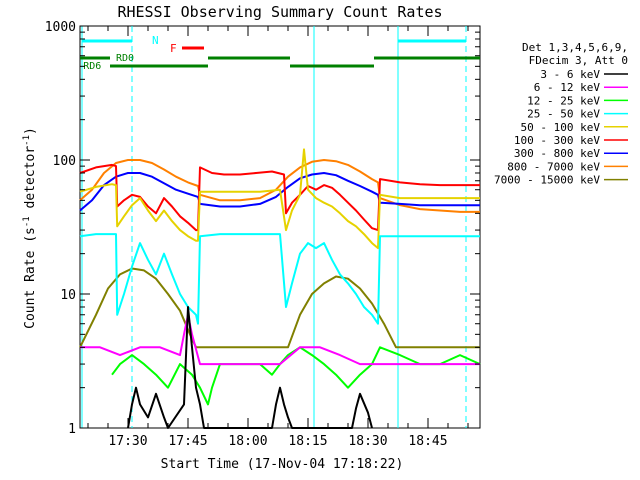  What do you see at coordinates (367, 441) in the screenshot?
I see `x-tick-label: 18:30` at bounding box center [367, 441].